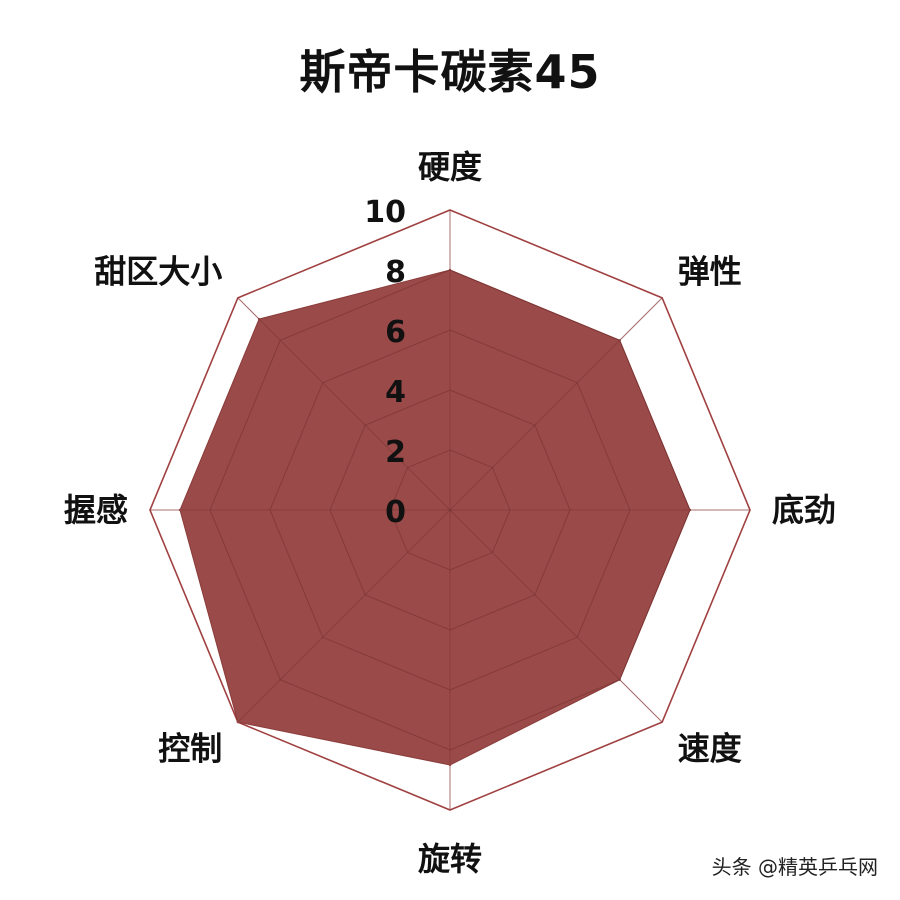 The height and width of the screenshot is (900, 900). I want to click on axis-label-5: 旋转, so click(450, 859).